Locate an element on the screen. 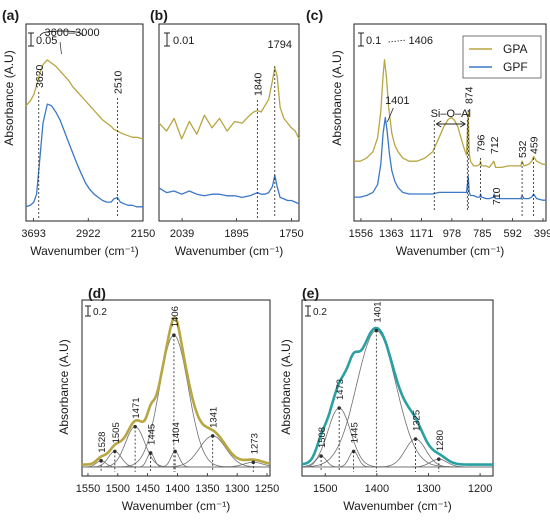 This screenshot has width=550, height=522. x-tick-label: 2922 is located at coordinates (88, 234).